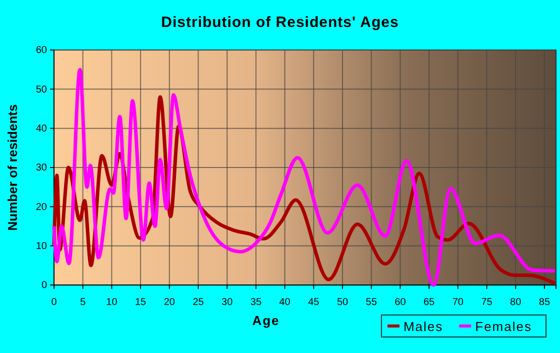 This screenshot has height=353, width=560. What do you see at coordinates (42, 50) in the screenshot?
I see `y-tick-label: 60` at bounding box center [42, 50].